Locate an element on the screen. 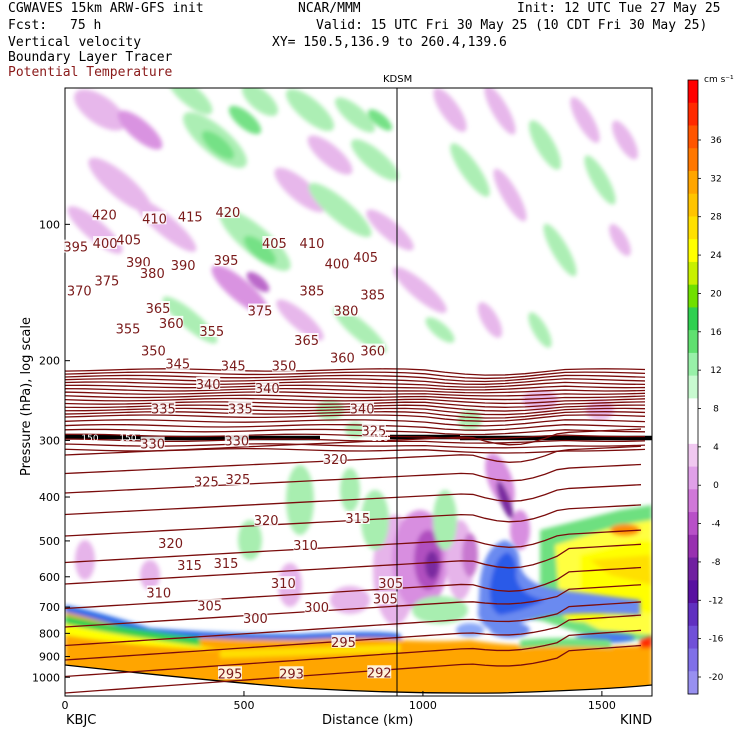 The width and height of the screenshot is (740, 740). colorbar-label: -12 is located at coordinates (716, 601).